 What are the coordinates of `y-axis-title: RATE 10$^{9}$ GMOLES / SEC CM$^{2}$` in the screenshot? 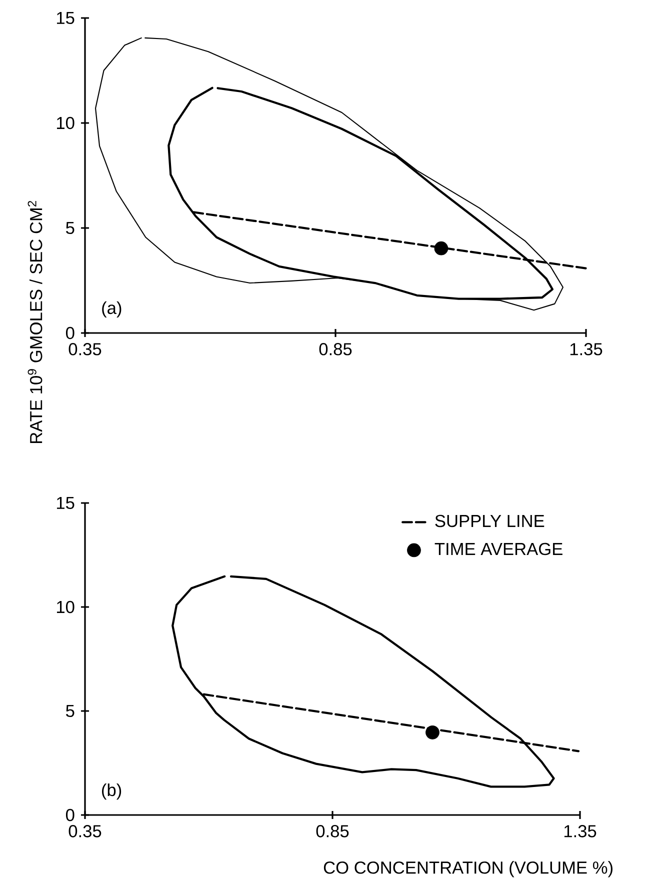 It's located at (35, 321).